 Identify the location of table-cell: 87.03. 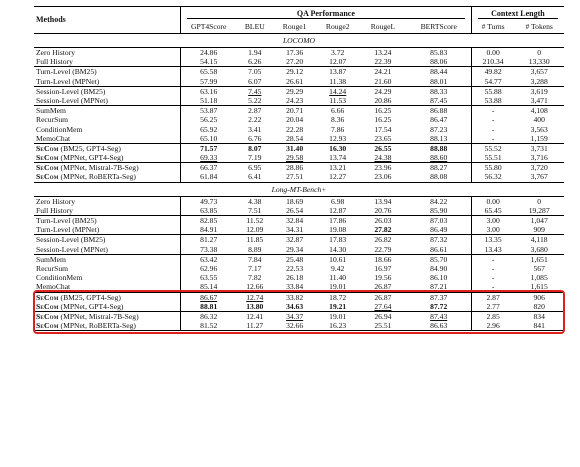
(439, 221).